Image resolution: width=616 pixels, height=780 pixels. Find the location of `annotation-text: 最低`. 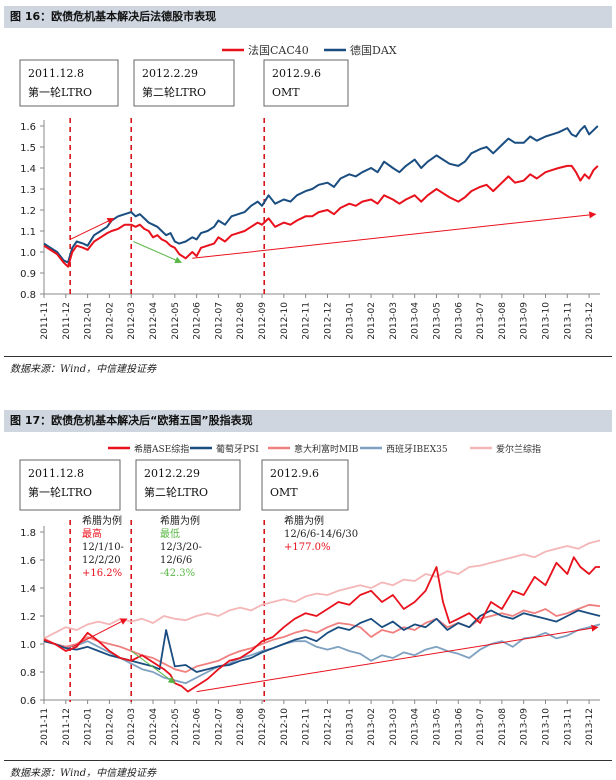

annotation-text: 最低 is located at coordinates (170, 533).